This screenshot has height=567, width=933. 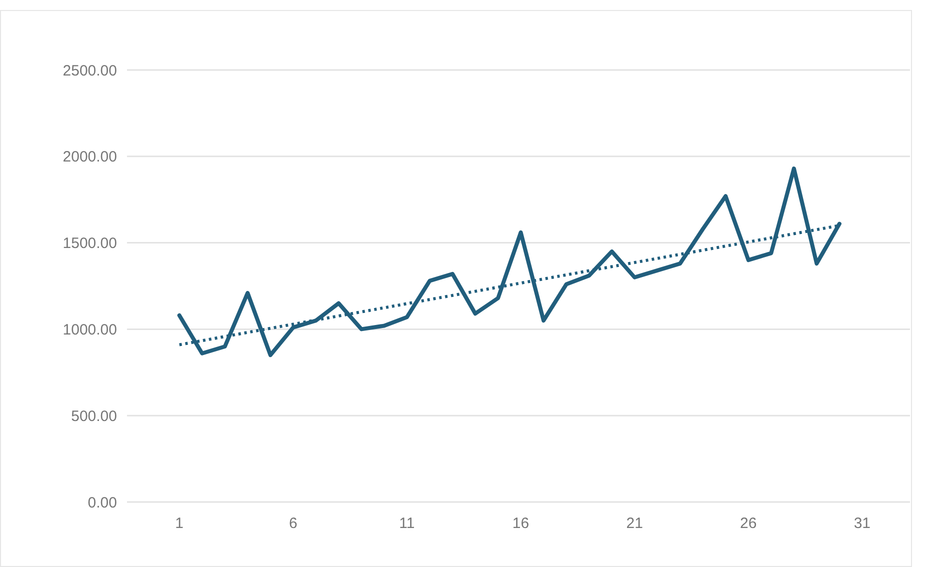 What do you see at coordinates (89, 329) in the screenshot?
I see `y-tick-label: 1000.00` at bounding box center [89, 329].